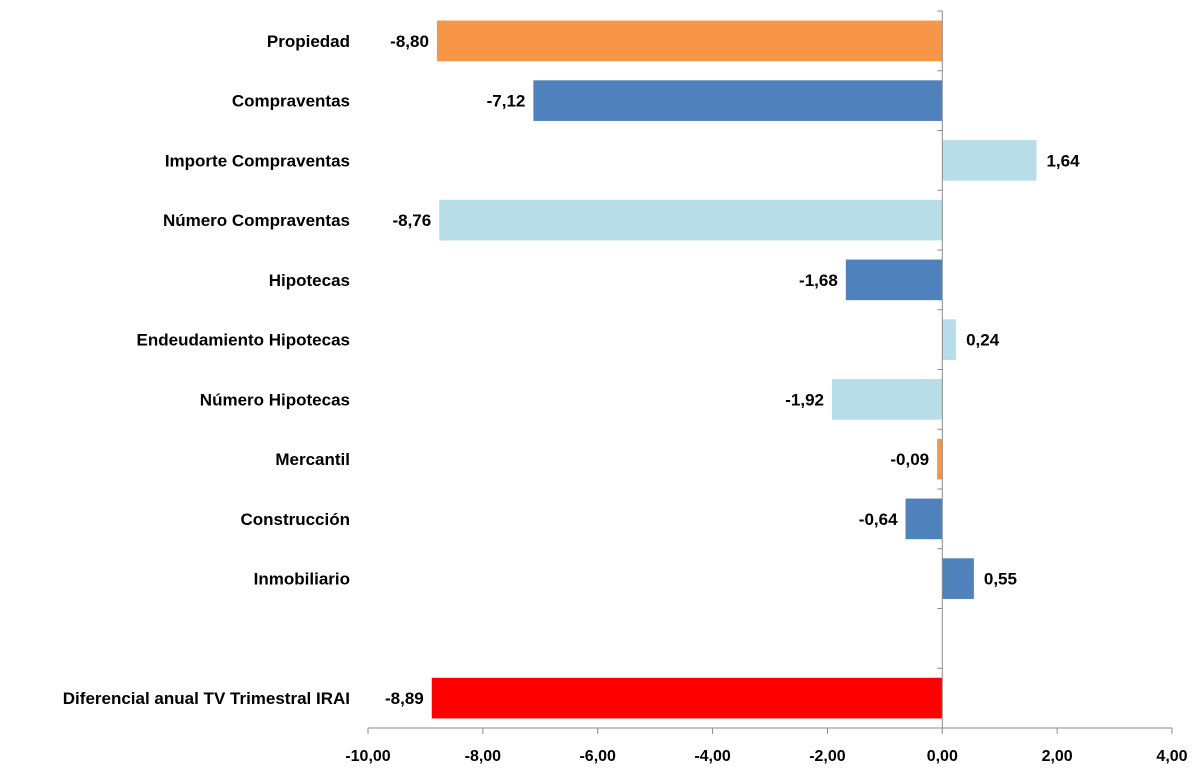 This screenshot has height=769, width=1196. What do you see at coordinates (308, 41) in the screenshot?
I see `category-label: Propiedad` at bounding box center [308, 41].